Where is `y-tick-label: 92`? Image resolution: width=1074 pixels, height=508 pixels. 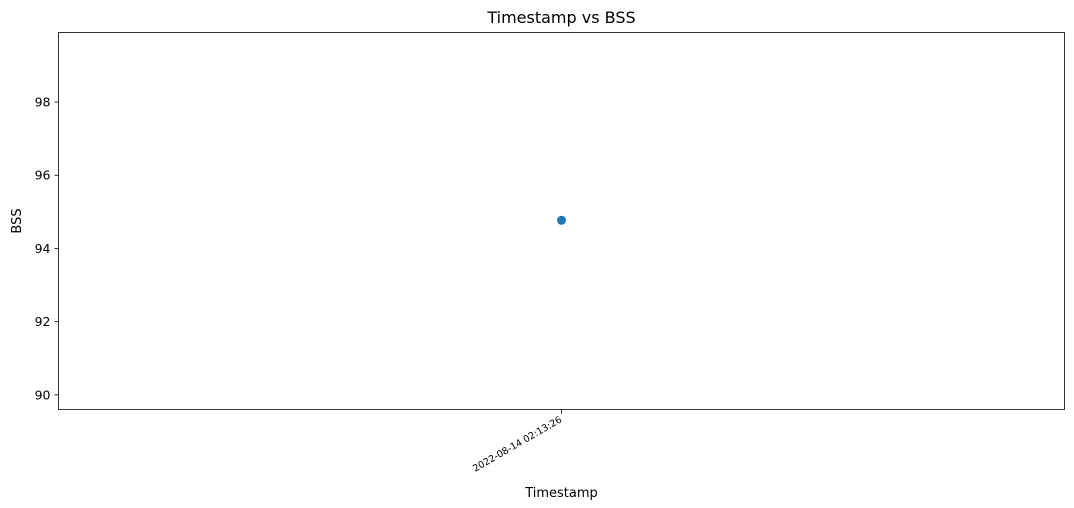 y-tick-label: 92 is located at coordinates (43, 321).